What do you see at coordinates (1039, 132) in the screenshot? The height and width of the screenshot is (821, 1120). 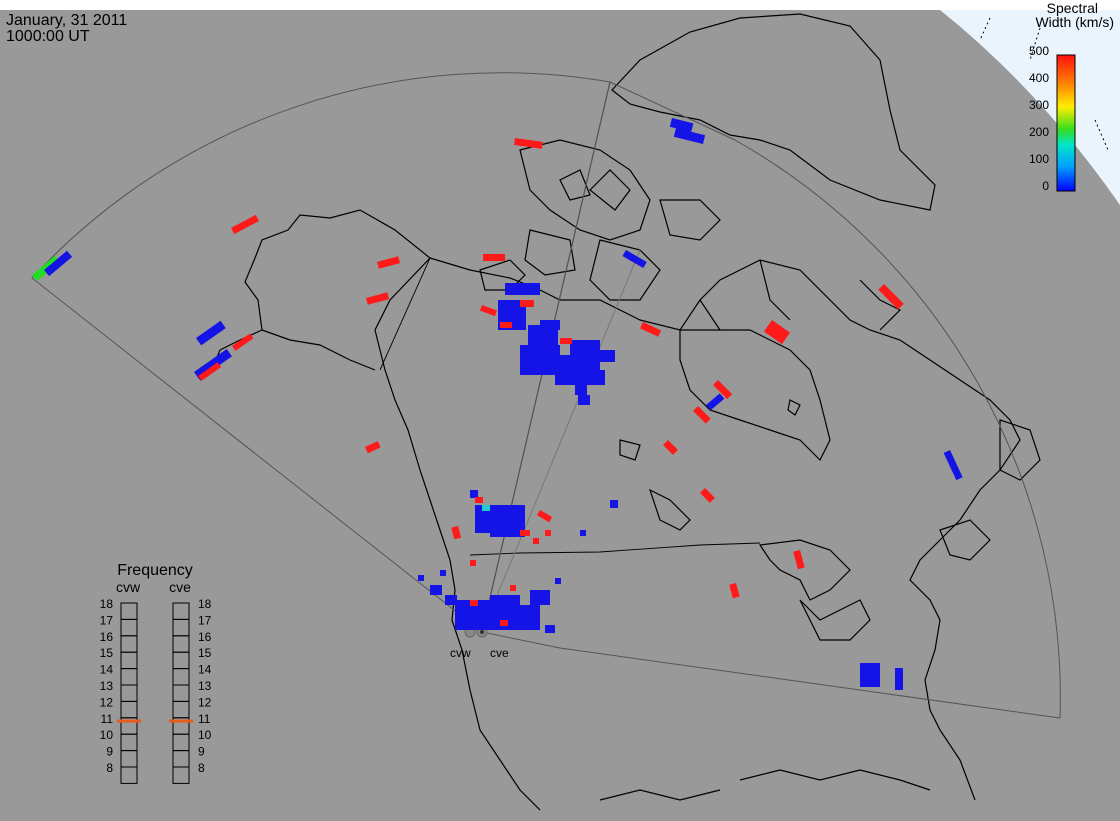 I see `colorbar-tick-200: 200` at bounding box center [1039, 132].